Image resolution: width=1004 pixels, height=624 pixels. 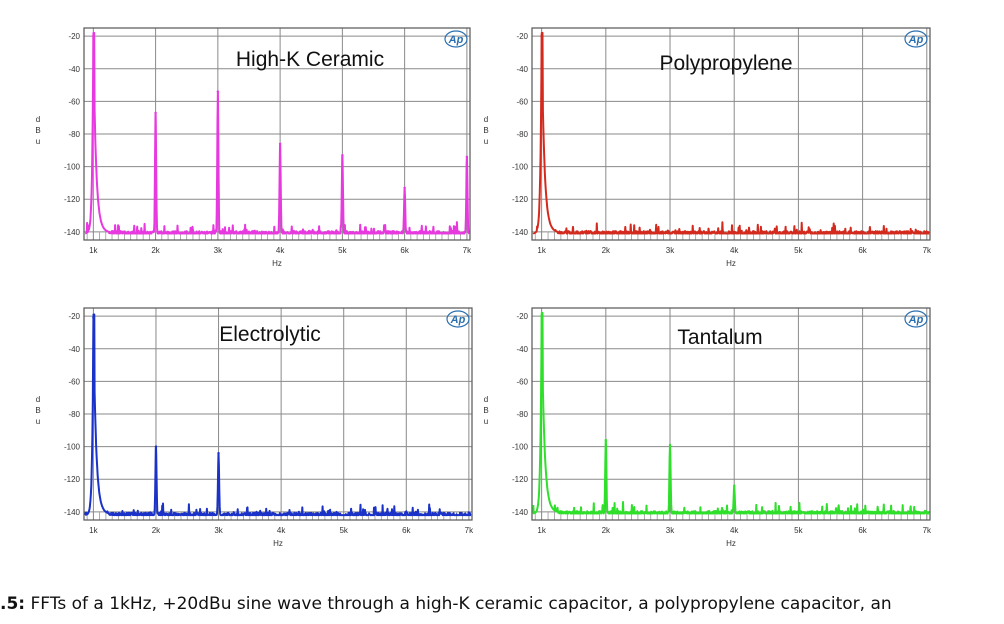 What do you see at coordinates (719, 337) in the screenshot?
I see `chart-title: Tantalum` at bounding box center [719, 337].